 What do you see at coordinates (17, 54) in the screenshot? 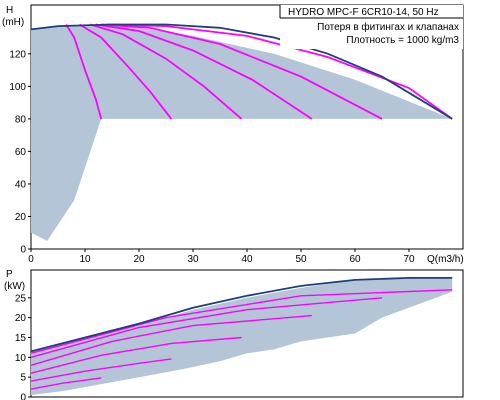
I see `head-y-tick-label: 120` at bounding box center [17, 54].